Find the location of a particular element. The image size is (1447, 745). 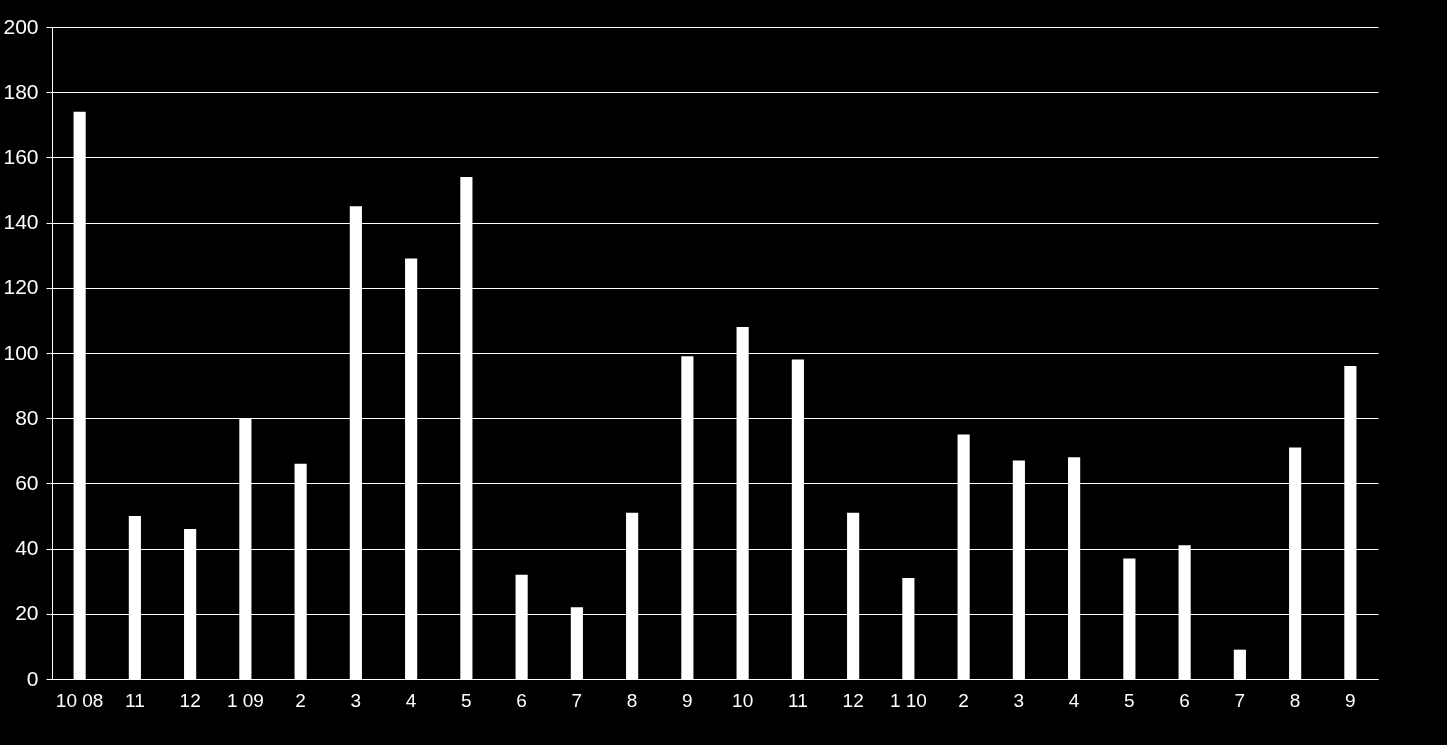

y-tick-label: 0 is located at coordinates (32, 678).